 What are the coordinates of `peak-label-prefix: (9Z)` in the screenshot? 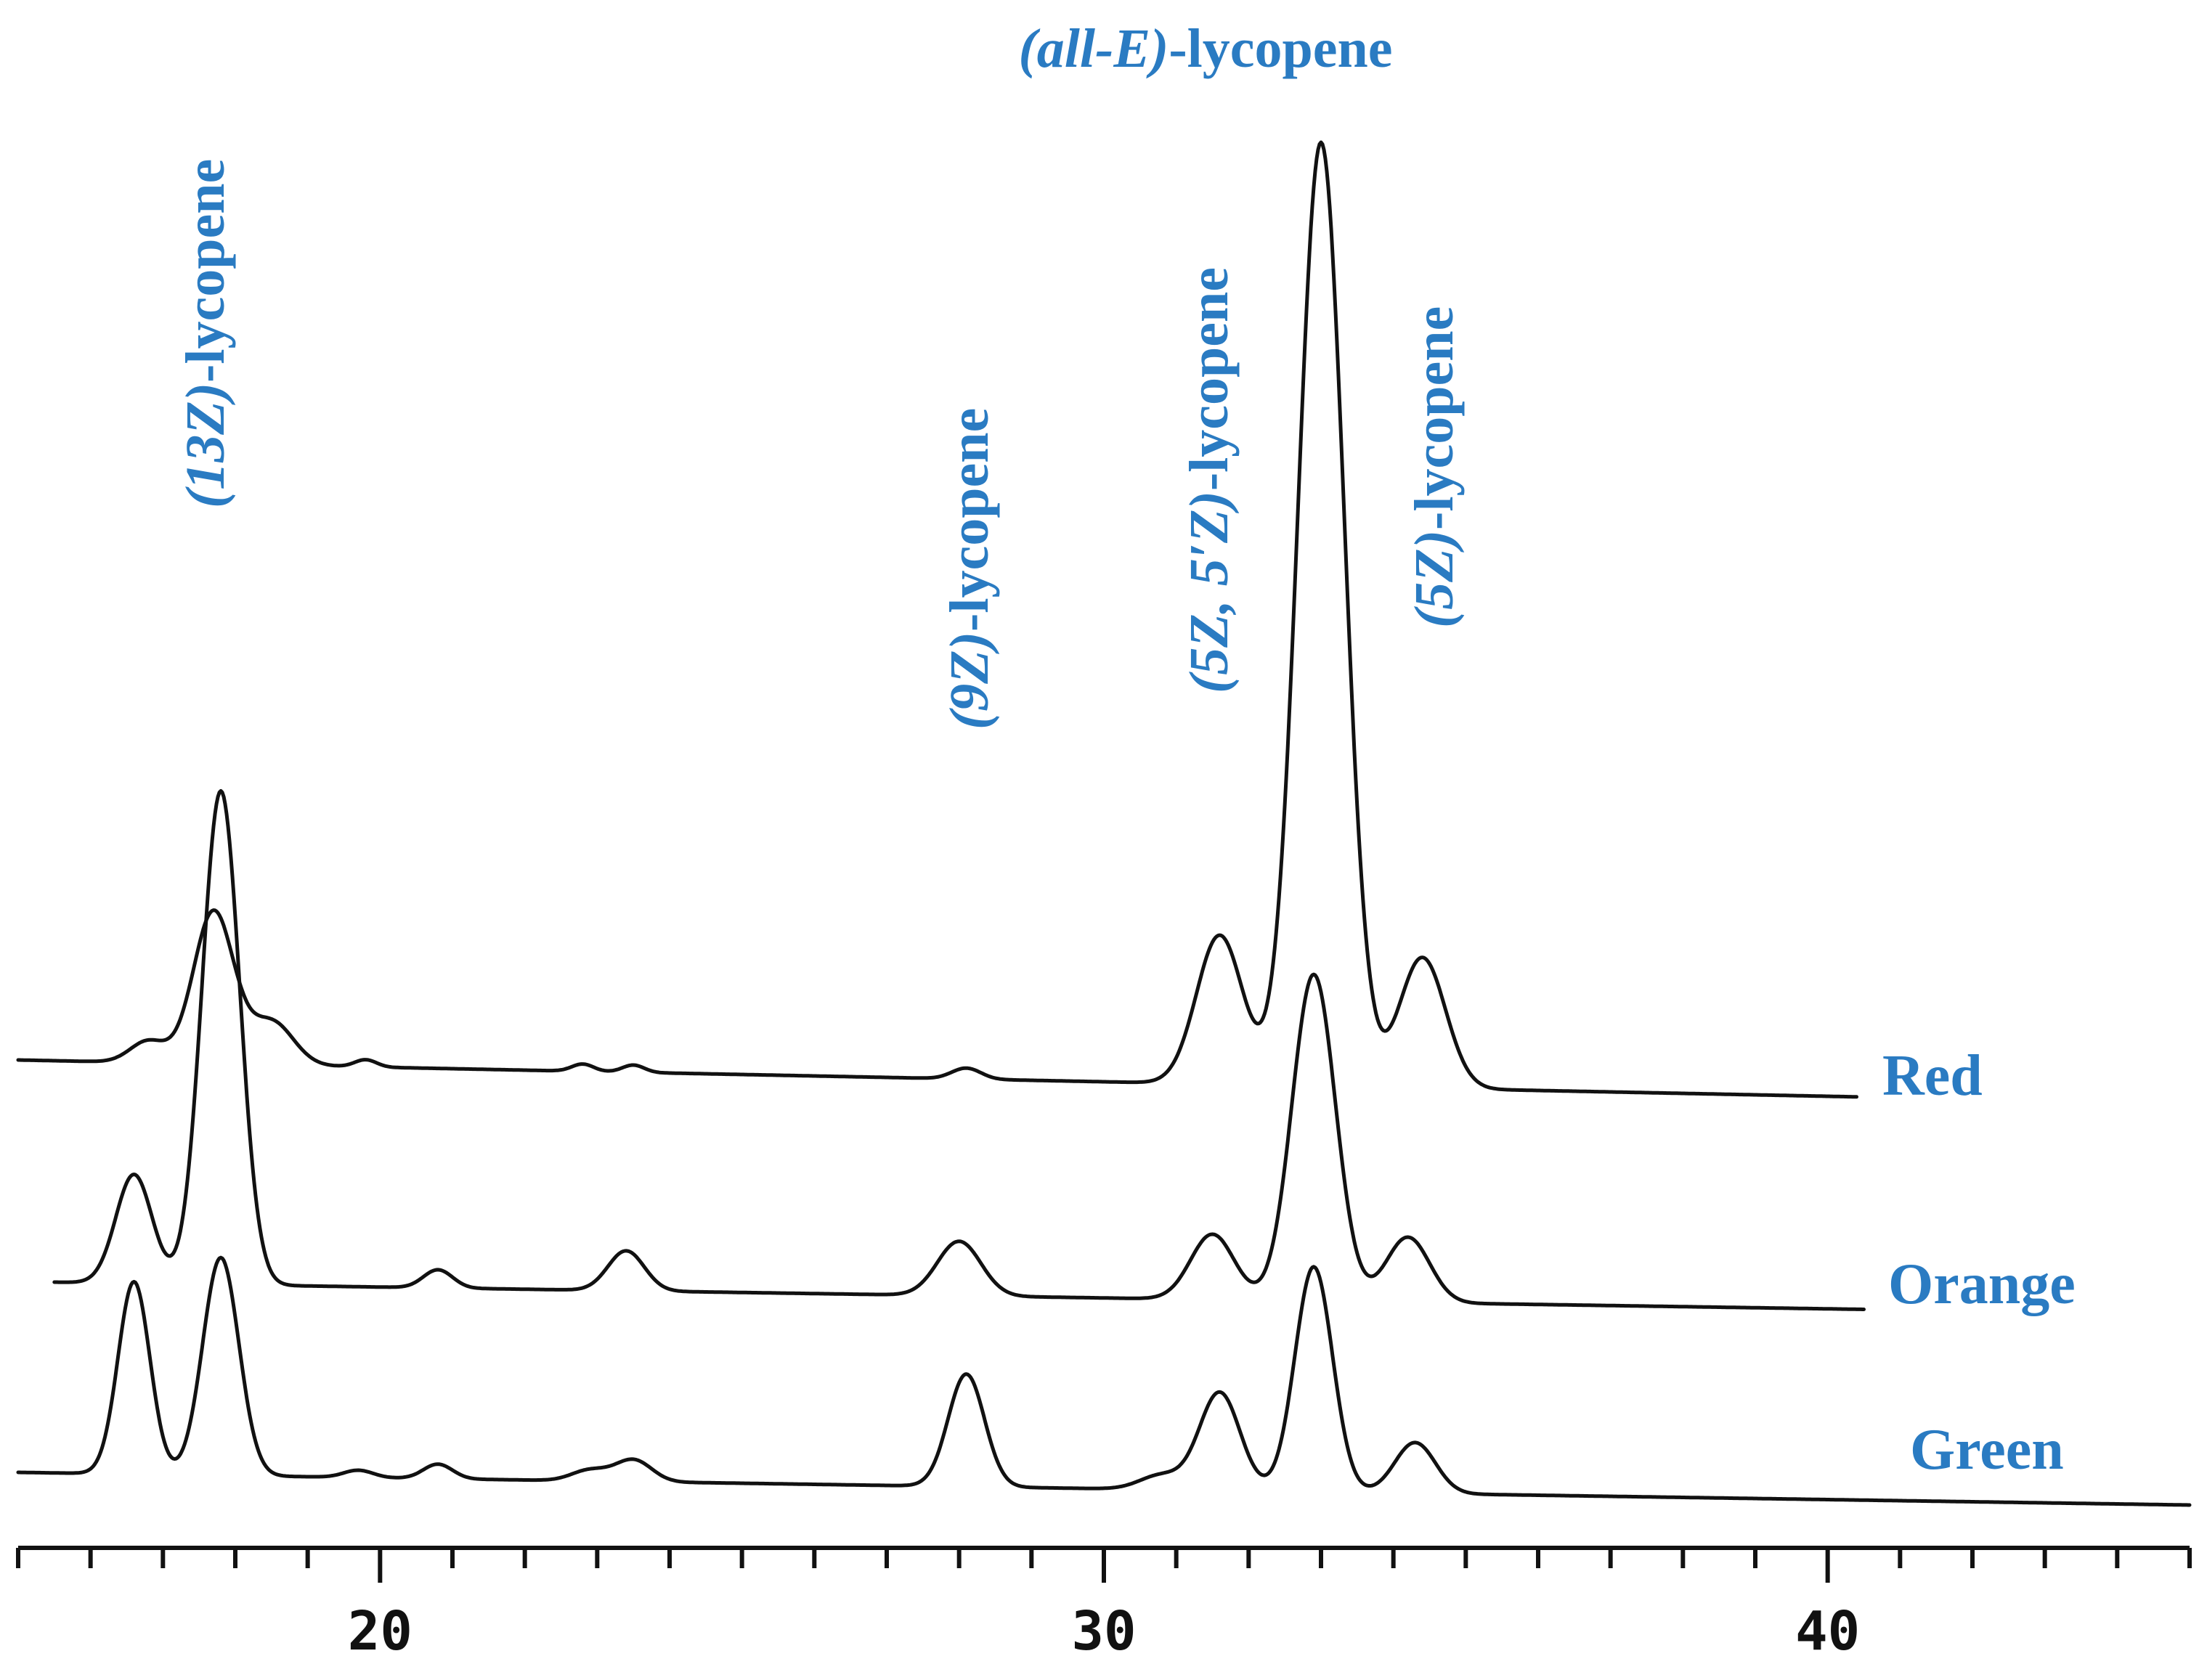 It's located at (969, 681).